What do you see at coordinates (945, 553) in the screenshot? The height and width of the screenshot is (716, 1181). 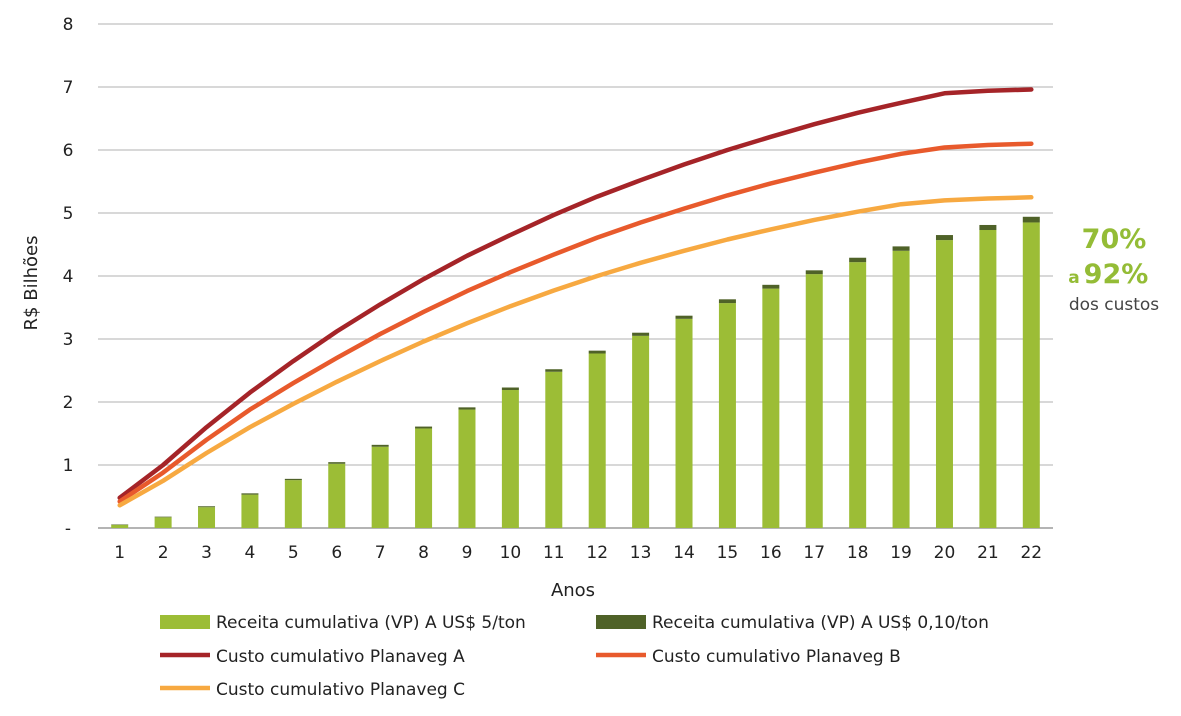 I see `x-tick-label: 20` at bounding box center [945, 553].